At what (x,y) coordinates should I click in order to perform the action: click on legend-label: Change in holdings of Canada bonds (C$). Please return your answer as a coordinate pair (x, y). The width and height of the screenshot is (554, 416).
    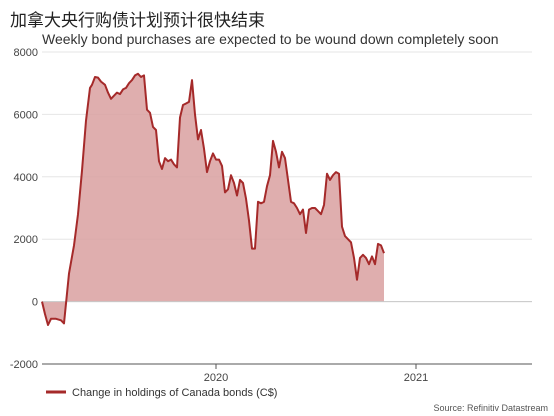
    Looking at the image, I should click on (174, 393).